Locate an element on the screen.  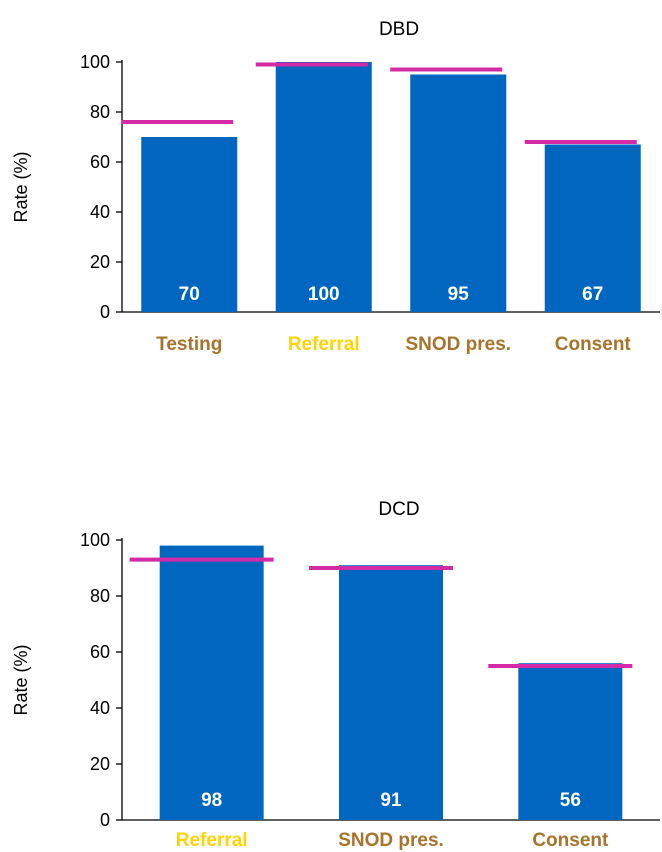
bar-value-label-0-2: 95 is located at coordinates (459, 294).